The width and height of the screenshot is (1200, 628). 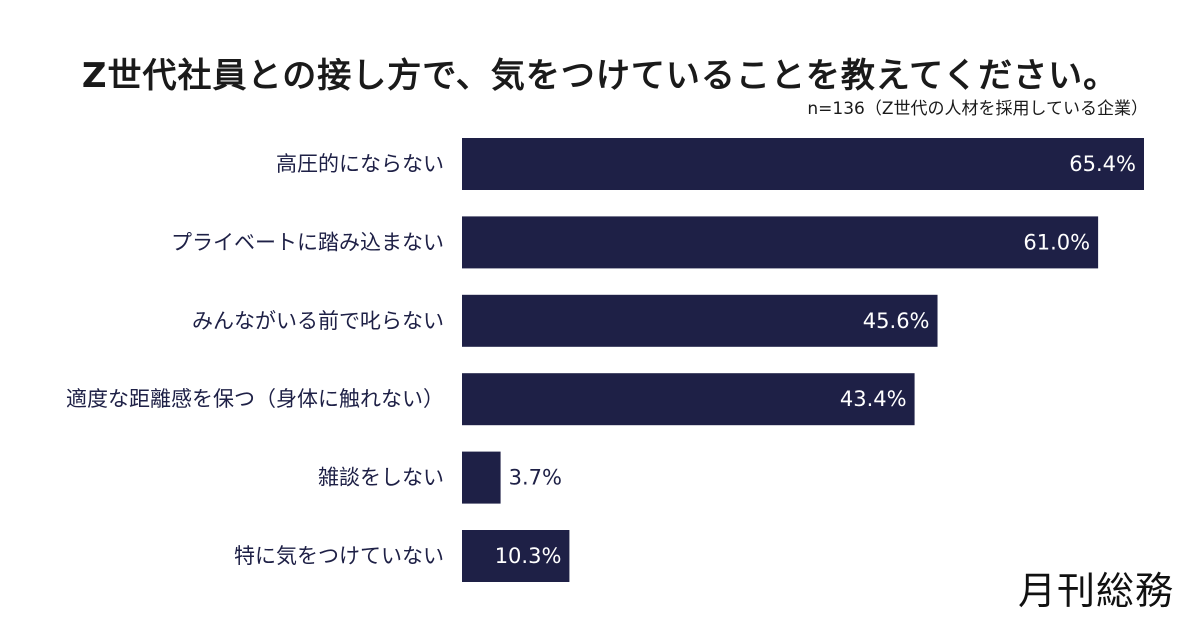 I want to click on category-label-5: 特に気をつけていない, so click(x=339, y=556).